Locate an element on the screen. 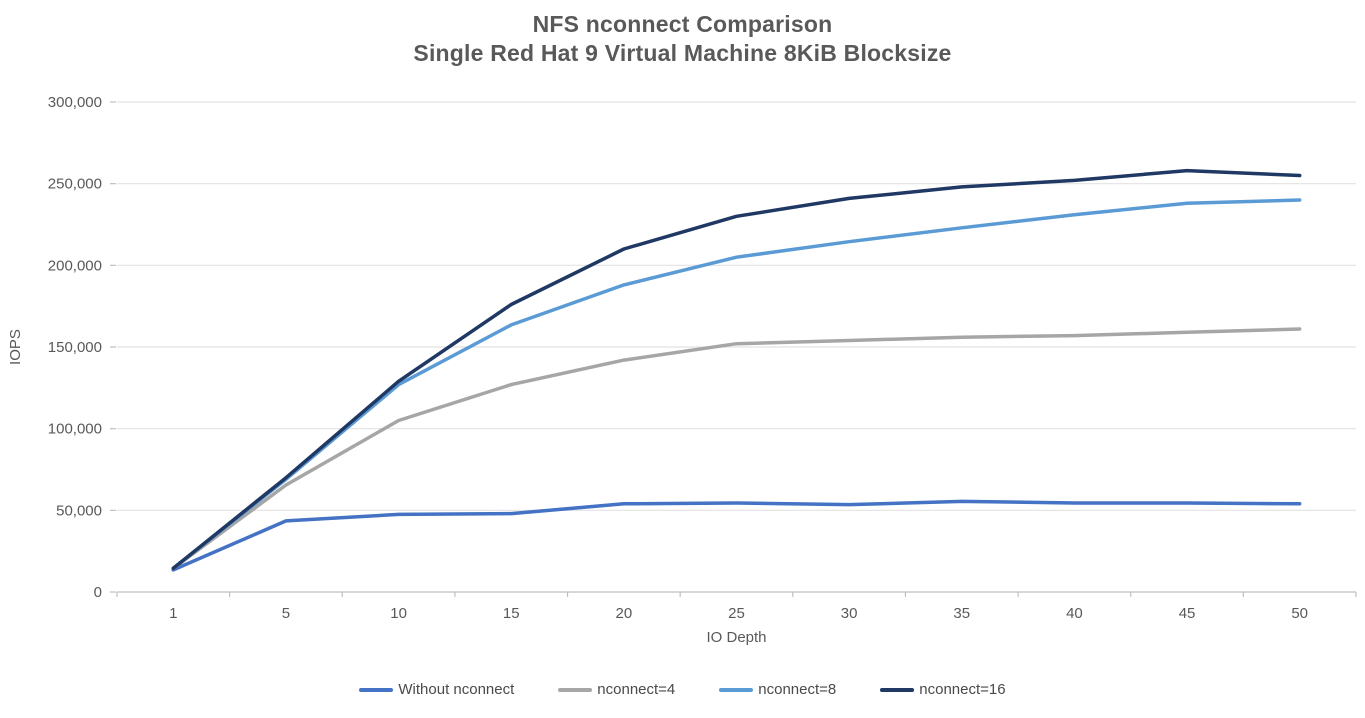  chart-title-line1: NFS nconnect Comparison is located at coordinates (682, 24).